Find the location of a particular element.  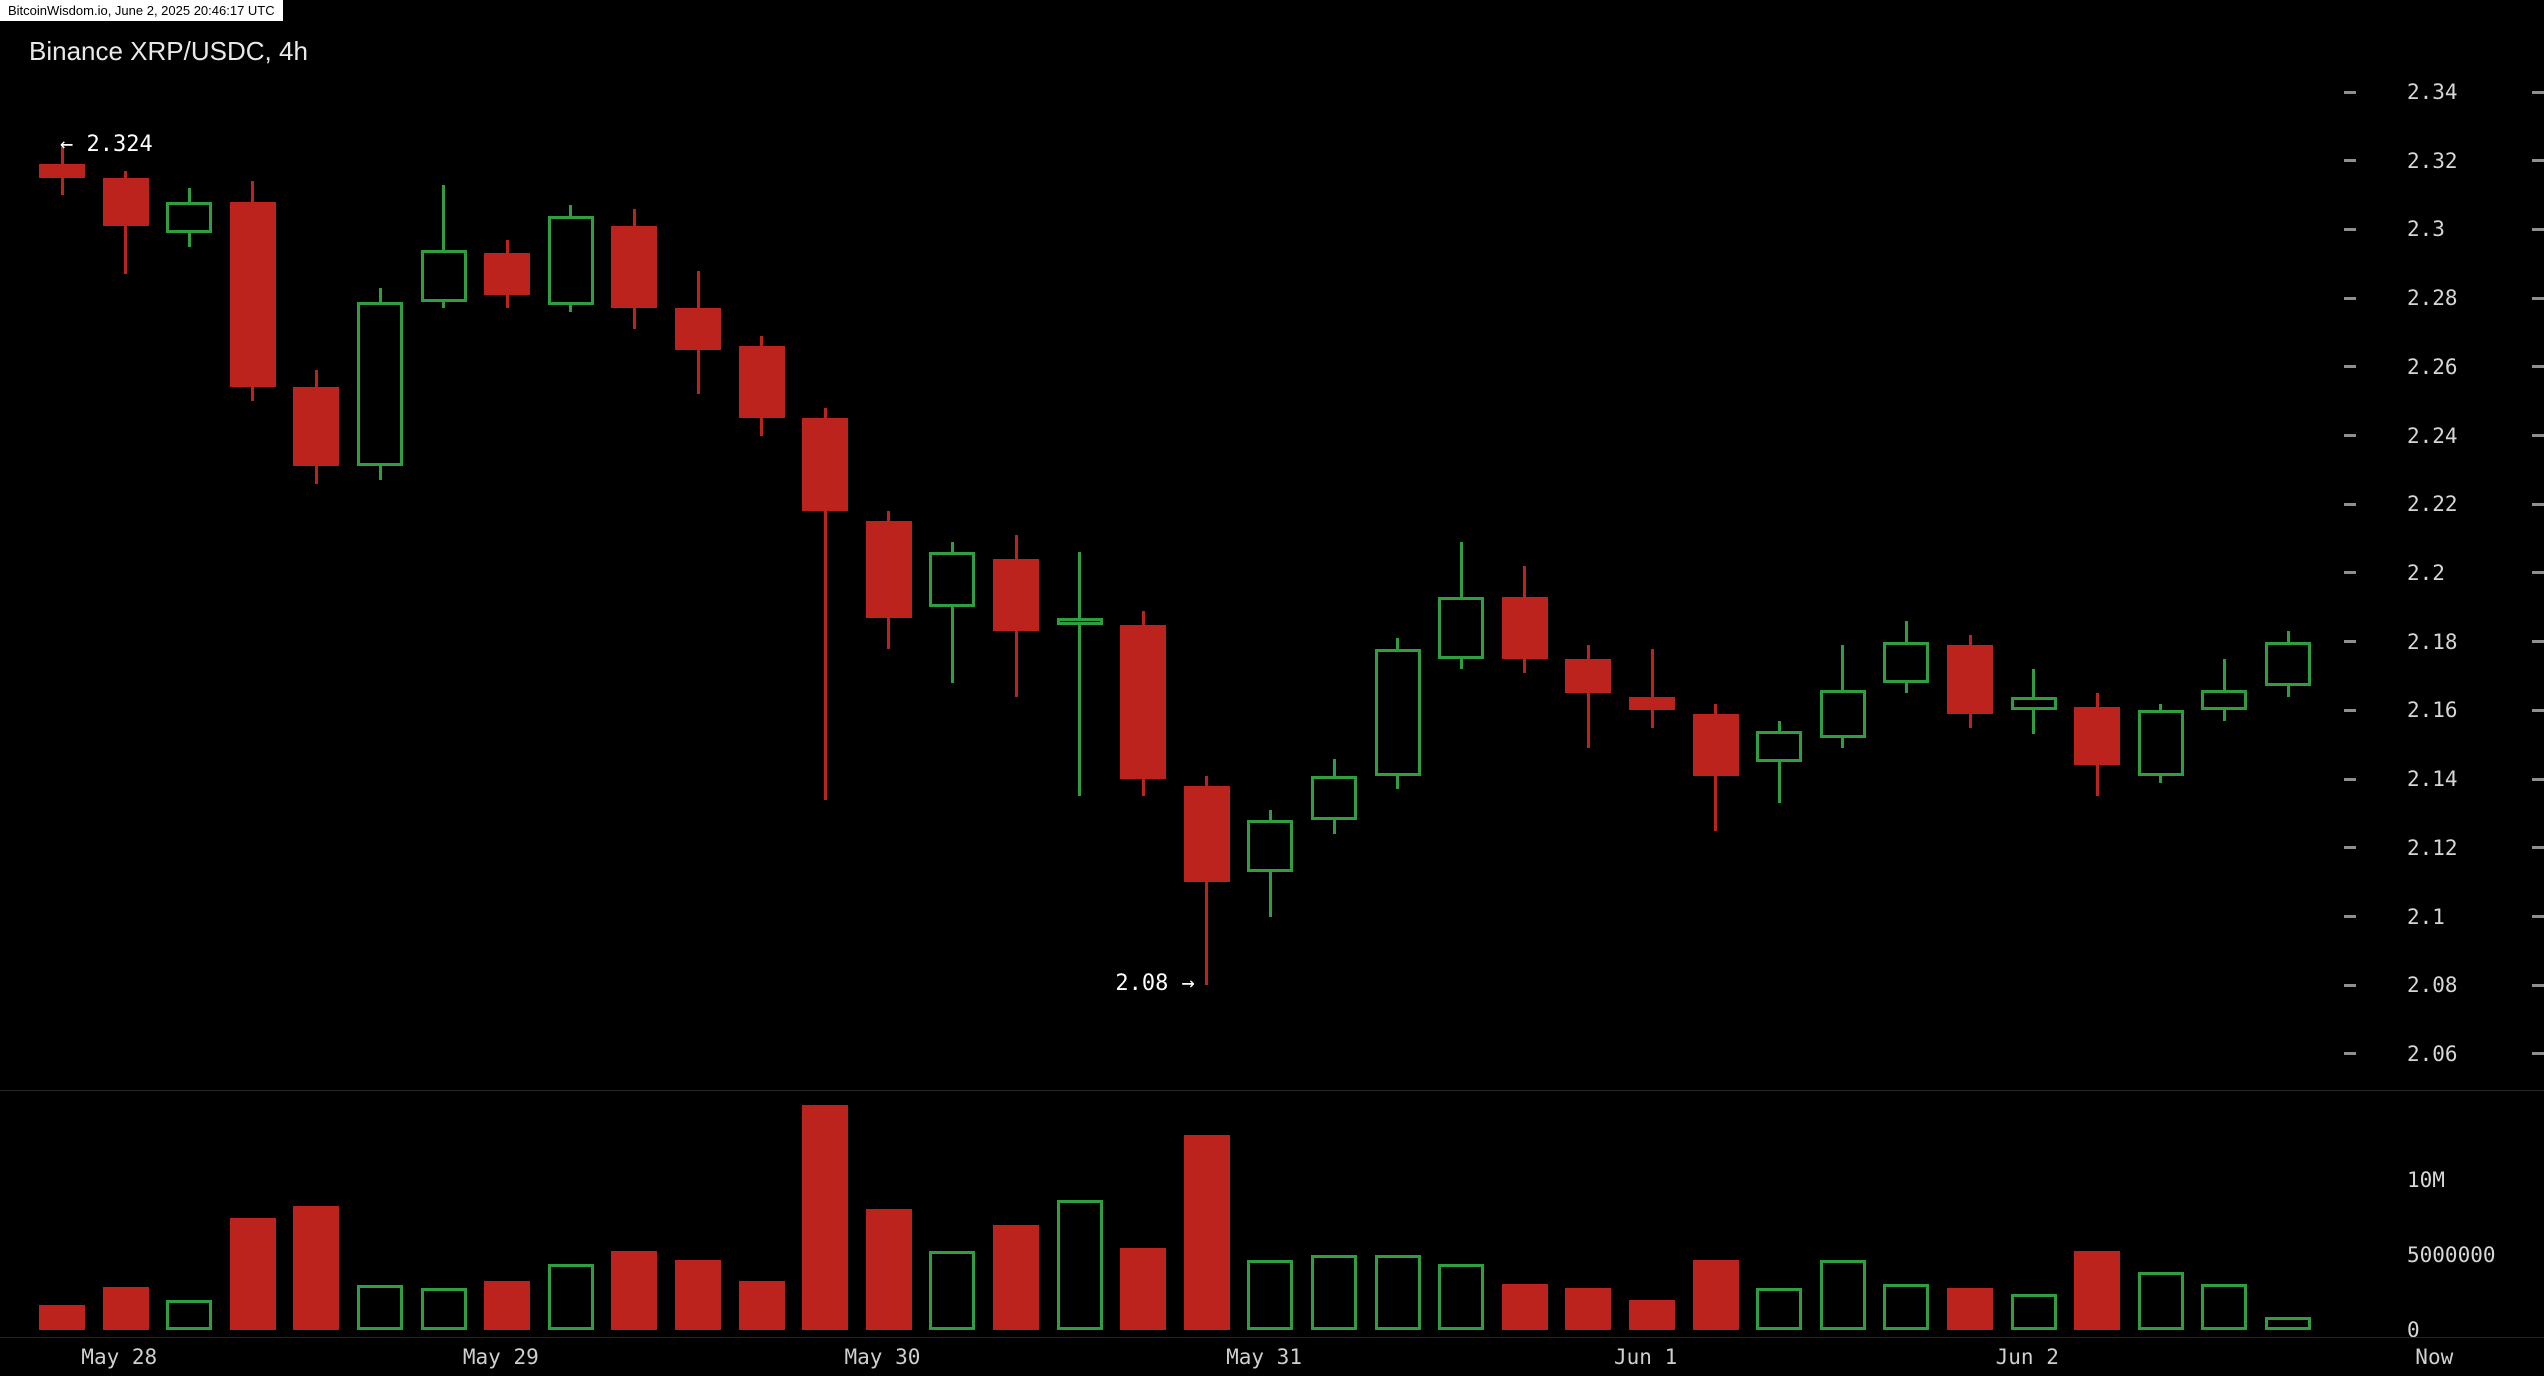

x-axis-label: May 28 is located at coordinates (119, 1357).